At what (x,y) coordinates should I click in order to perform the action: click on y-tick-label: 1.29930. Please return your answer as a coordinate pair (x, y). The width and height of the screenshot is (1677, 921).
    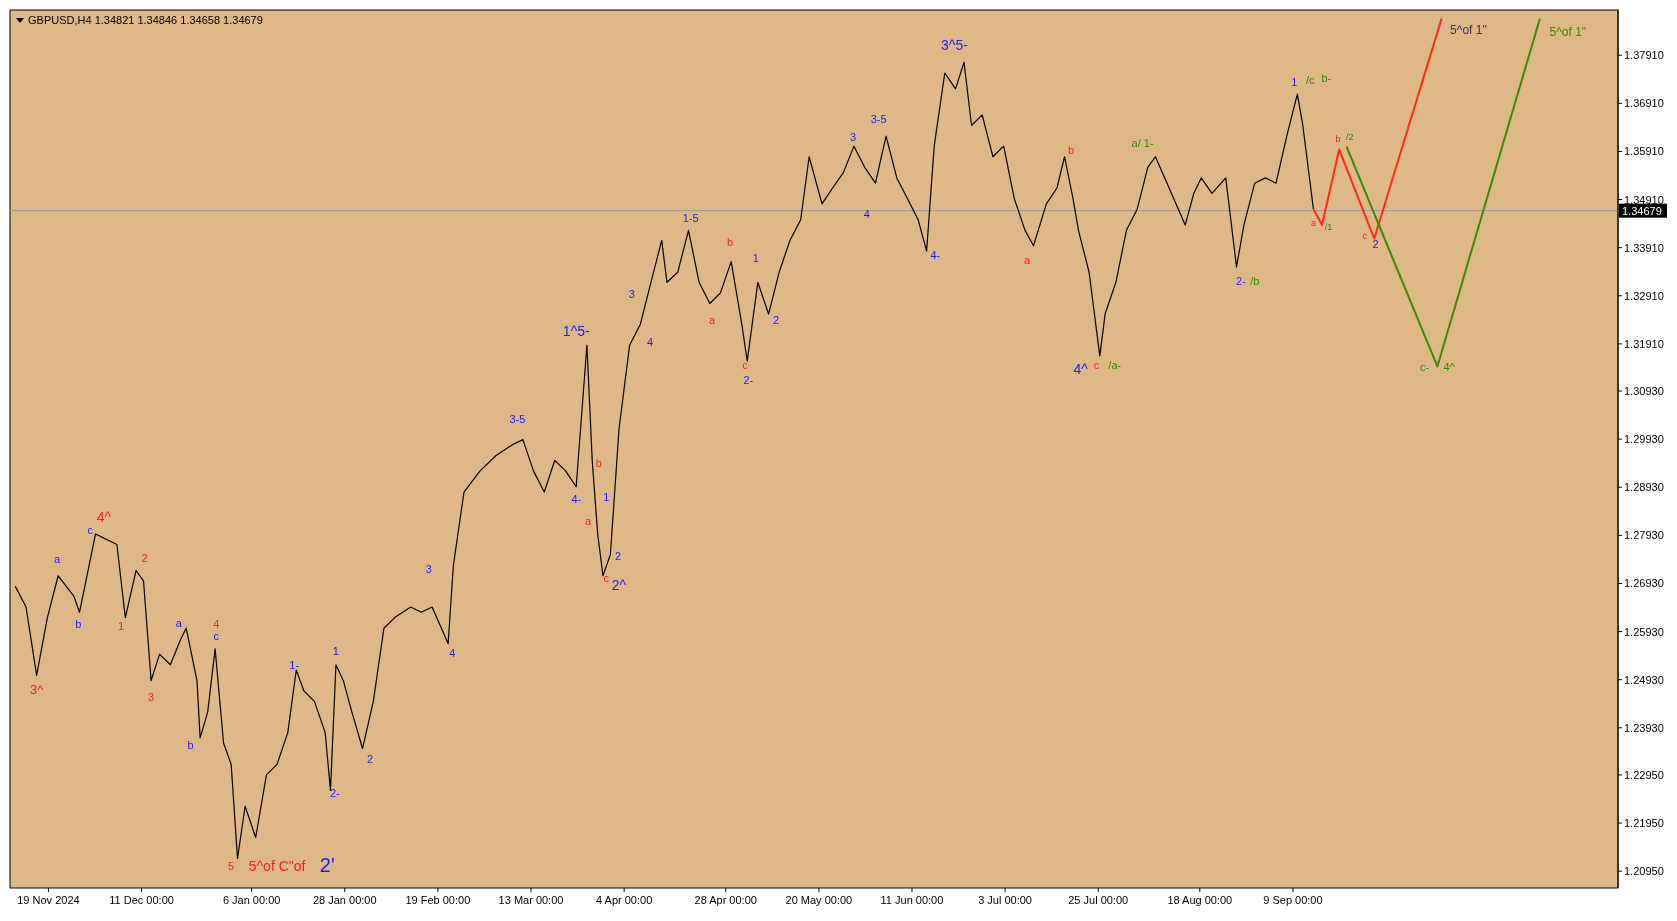
    Looking at the image, I should click on (1644, 439).